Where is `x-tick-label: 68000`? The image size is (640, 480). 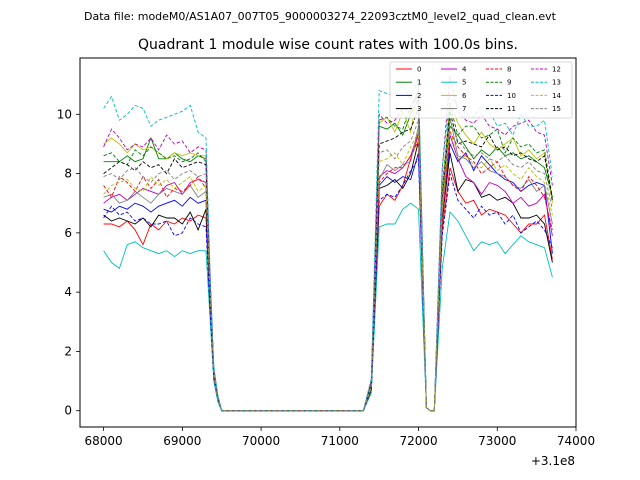
x-tick-label: 68000 is located at coordinates (104, 441).